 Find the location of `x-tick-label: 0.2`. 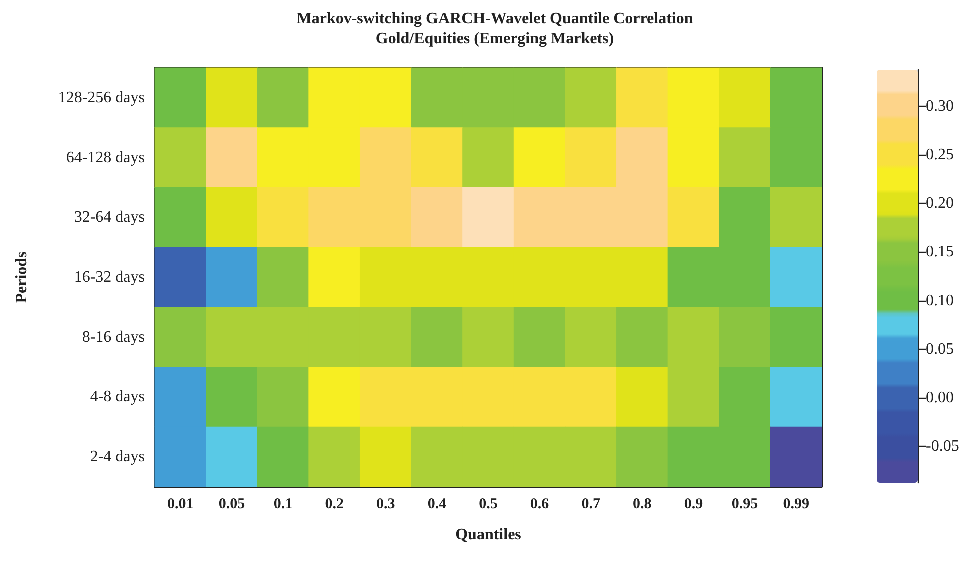

x-tick-label: 0.2 is located at coordinates (334, 504).